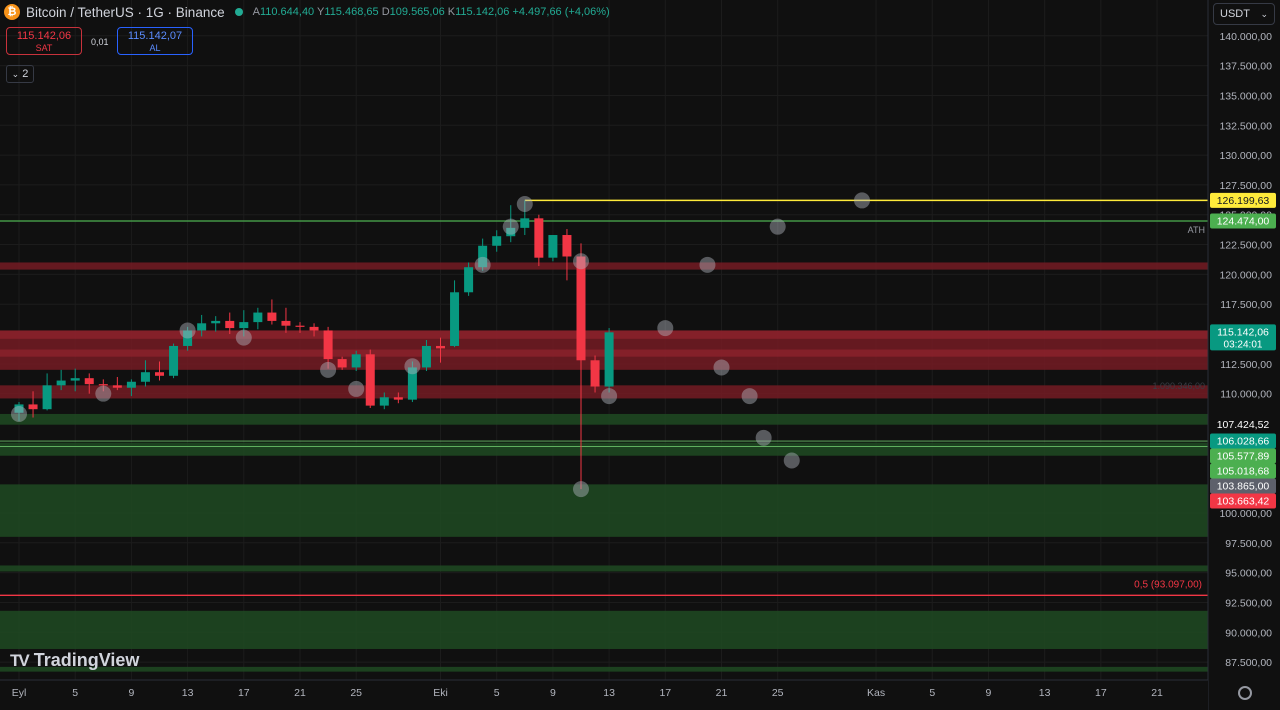  I want to click on price-tick-label: 132.500,00, so click(1245, 126).